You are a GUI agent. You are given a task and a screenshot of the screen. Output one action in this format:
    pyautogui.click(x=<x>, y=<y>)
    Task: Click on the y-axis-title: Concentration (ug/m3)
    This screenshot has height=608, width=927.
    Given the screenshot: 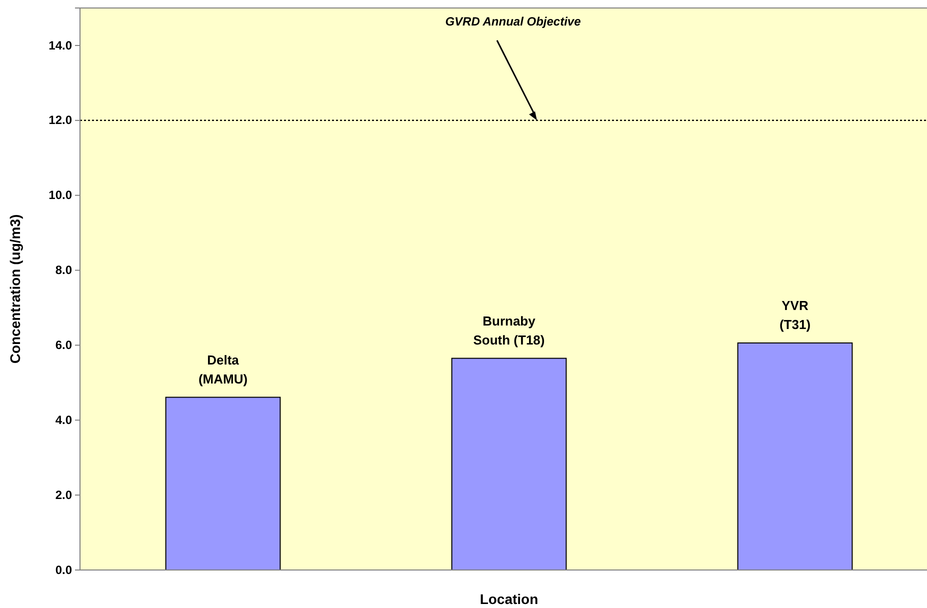 What is the action you would take?
    pyautogui.click(x=15, y=289)
    